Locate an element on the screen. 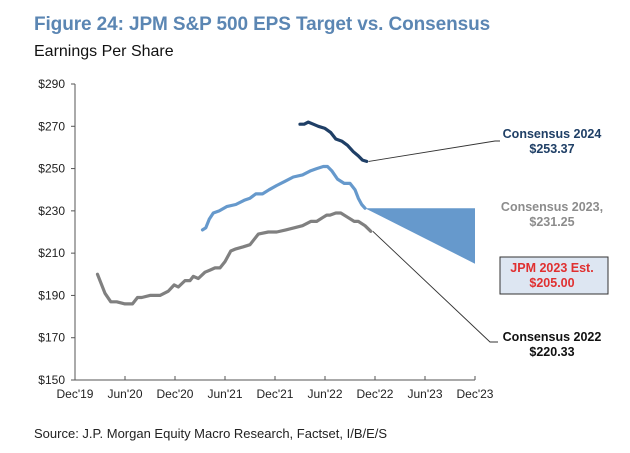 The height and width of the screenshot is (453, 630). y-tick-label: $230 is located at coordinates (51, 211).